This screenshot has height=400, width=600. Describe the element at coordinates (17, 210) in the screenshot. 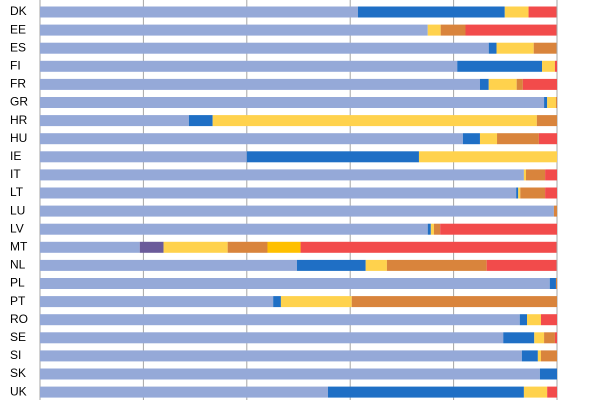

I see `y-tick-label: LU` at that location.